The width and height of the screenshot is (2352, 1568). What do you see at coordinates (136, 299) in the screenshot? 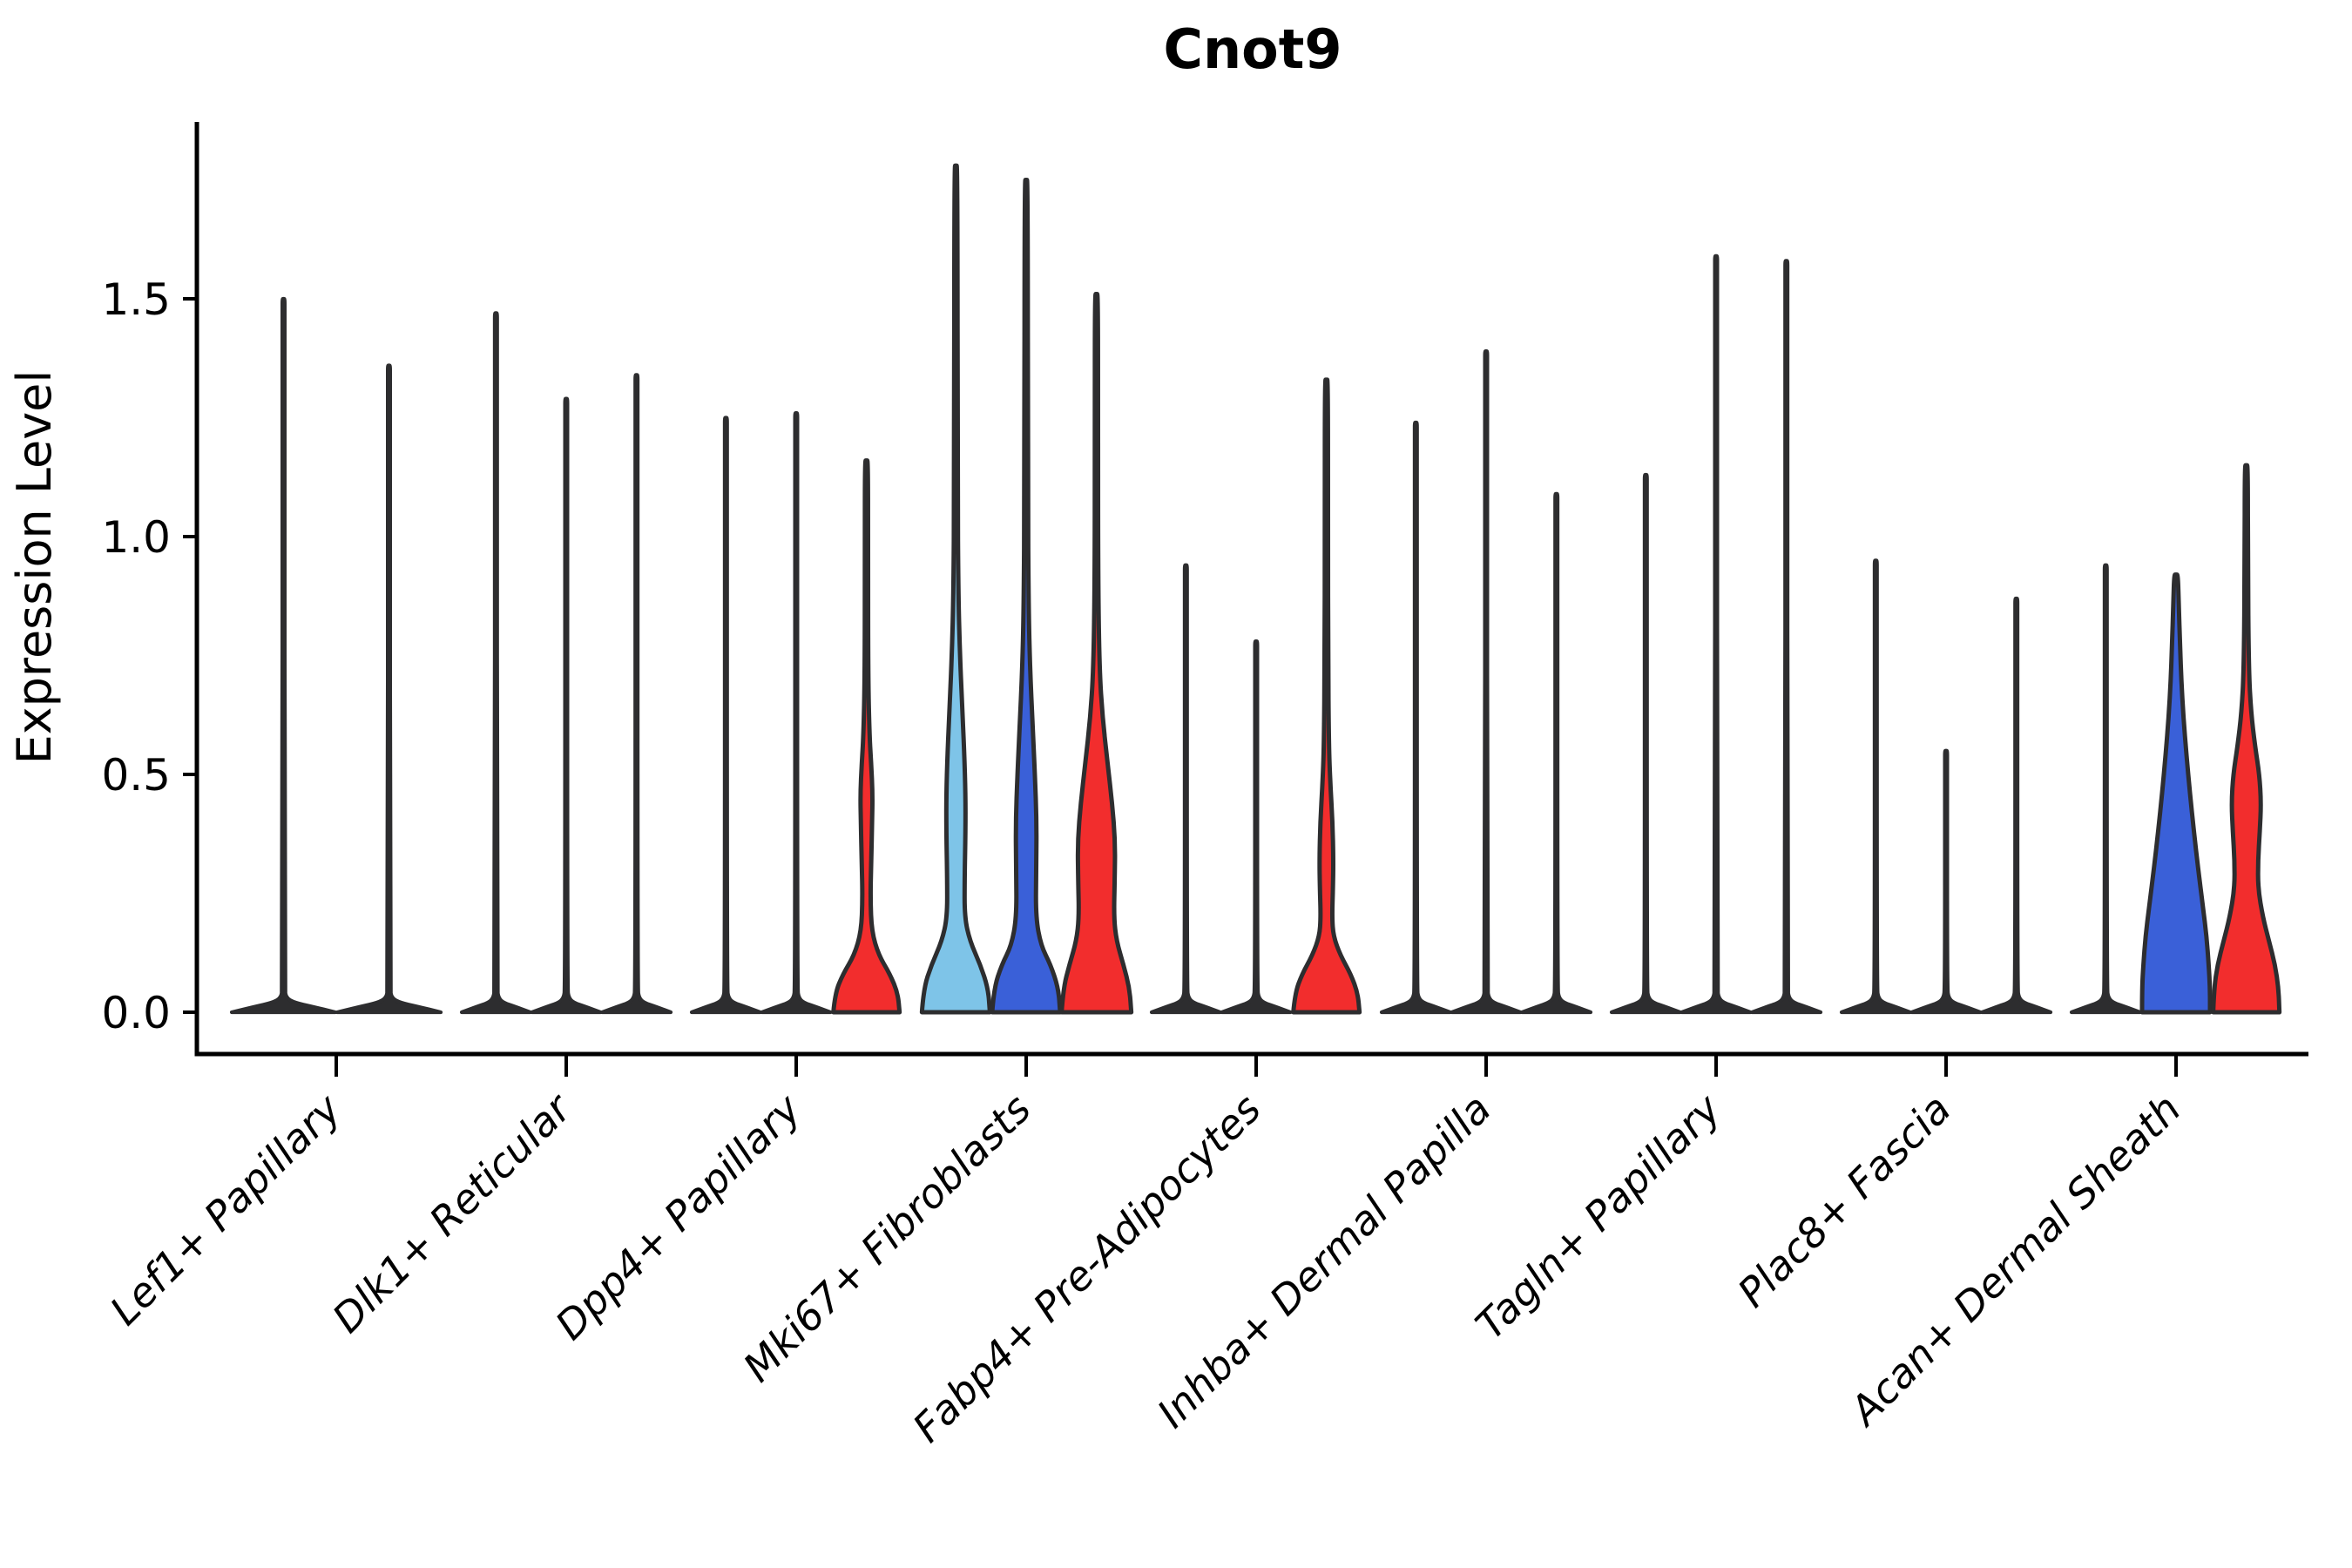
I see `y-tick-label: 1.5` at bounding box center [136, 299].